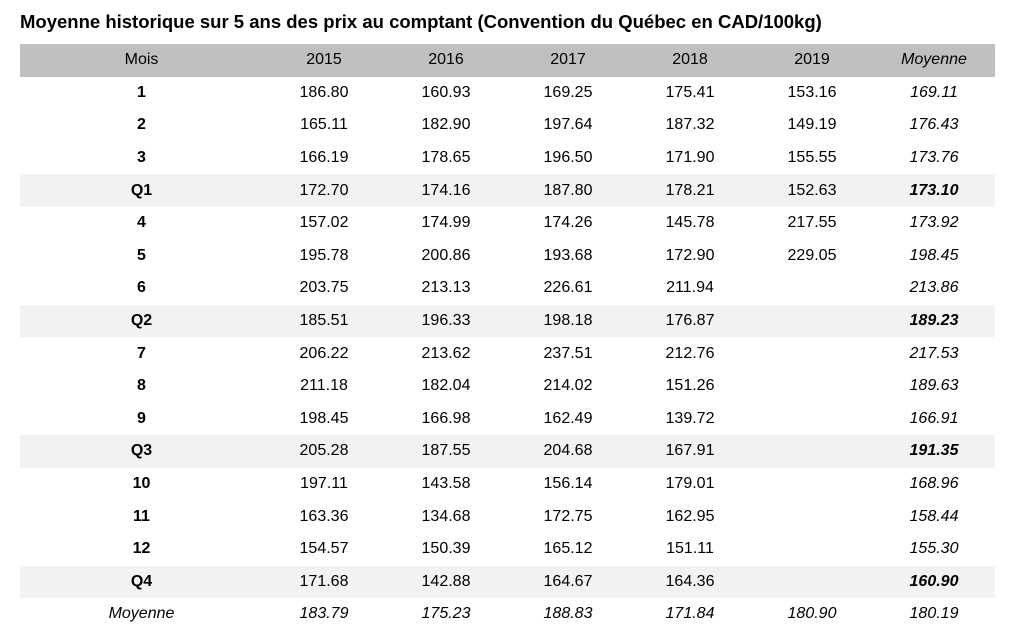 This screenshot has height=644, width=1024. I want to click on cell-2017: 169.25, so click(568, 92).